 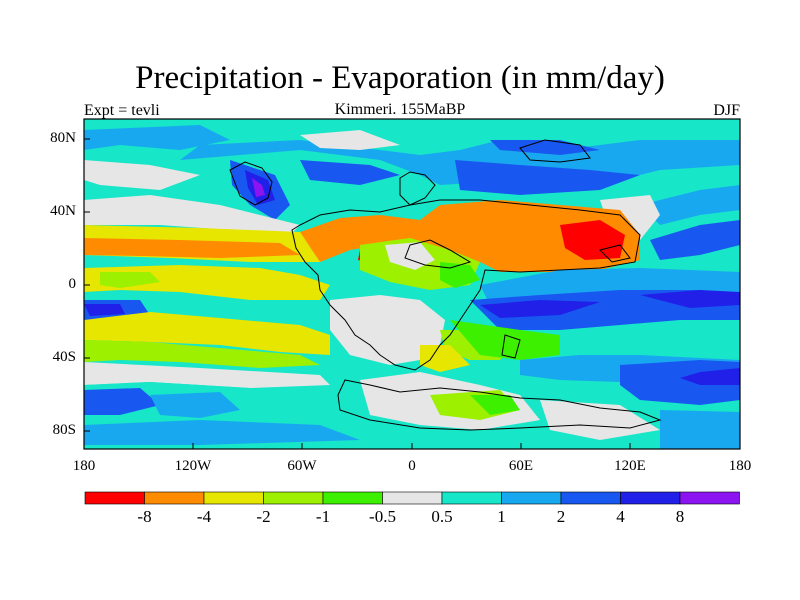 What do you see at coordinates (144, 516) in the screenshot?
I see `colorbar-label: -8` at bounding box center [144, 516].